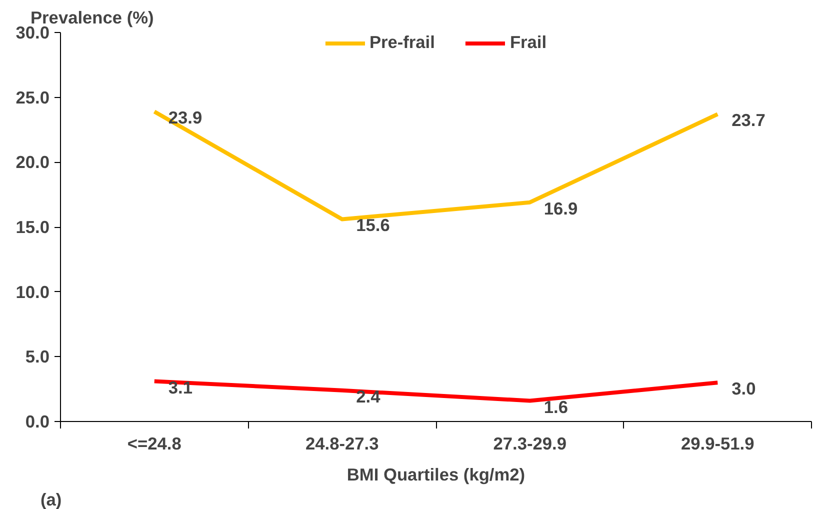 This screenshot has width=821, height=509. What do you see at coordinates (33, 162) in the screenshot?
I see `y-tick-label: 20.0` at bounding box center [33, 162].